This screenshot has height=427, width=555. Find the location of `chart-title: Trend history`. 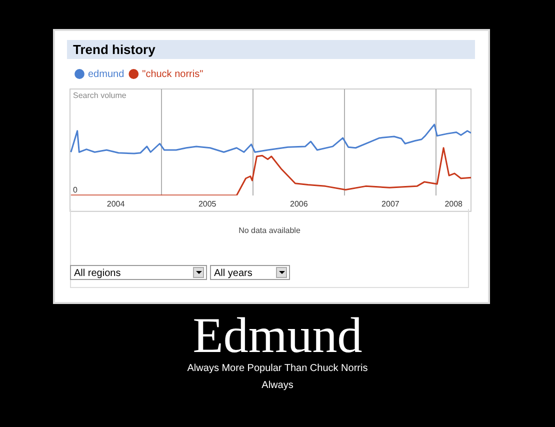

chart-title: Trend history is located at coordinates (271, 49).